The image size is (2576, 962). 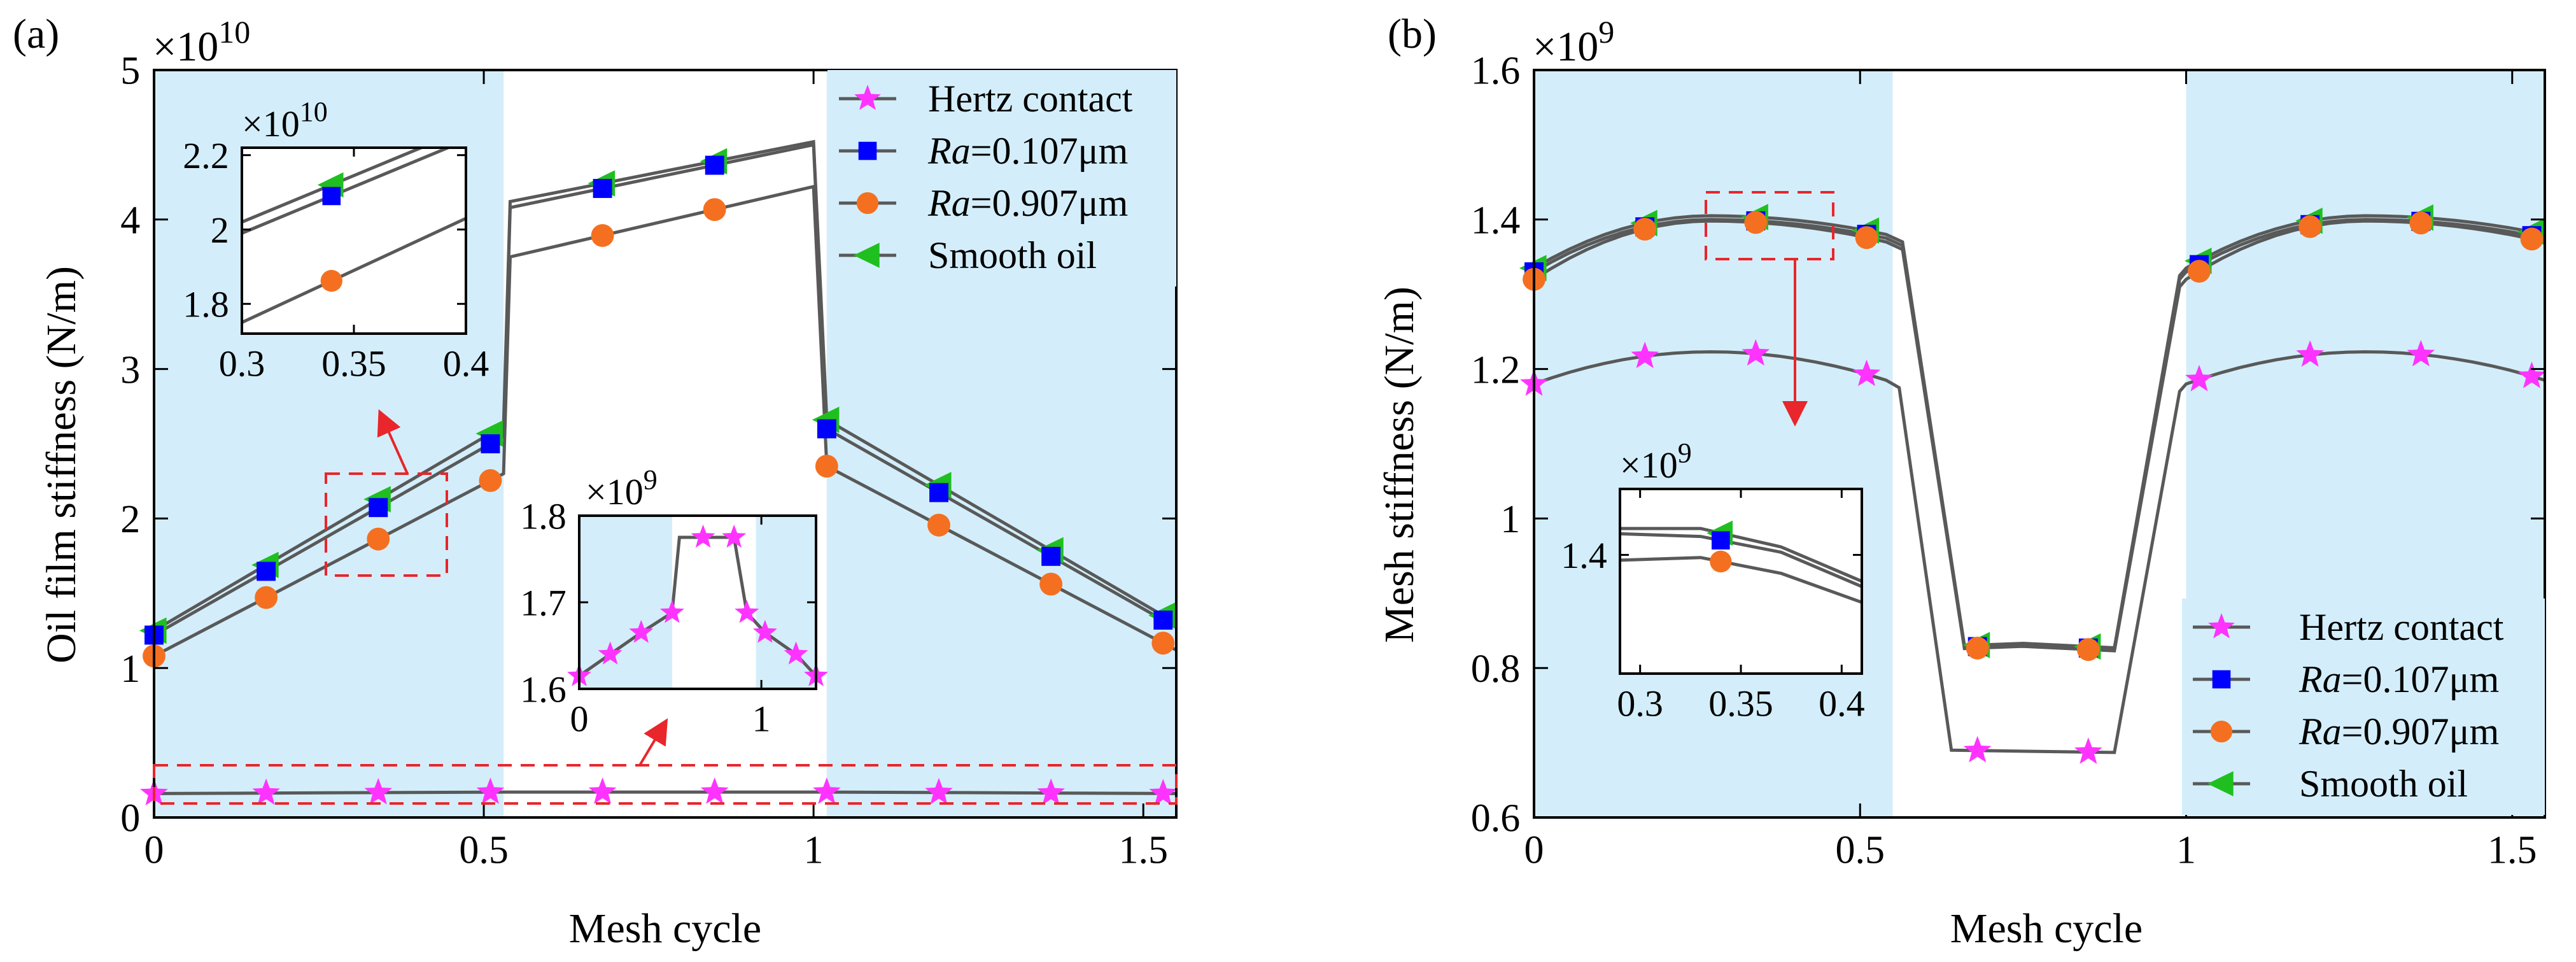 What do you see at coordinates (2047, 928) in the screenshot?
I see `x-axis-label-b: Mesh cycle` at bounding box center [2047, 928].